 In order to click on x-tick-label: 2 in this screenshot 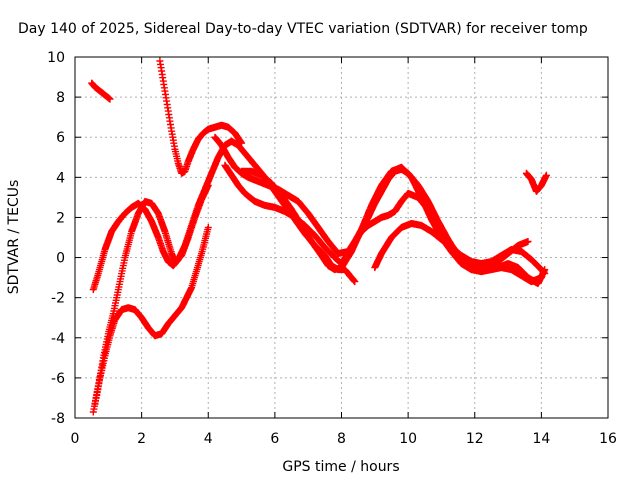, I will do `click(141, 439)`.